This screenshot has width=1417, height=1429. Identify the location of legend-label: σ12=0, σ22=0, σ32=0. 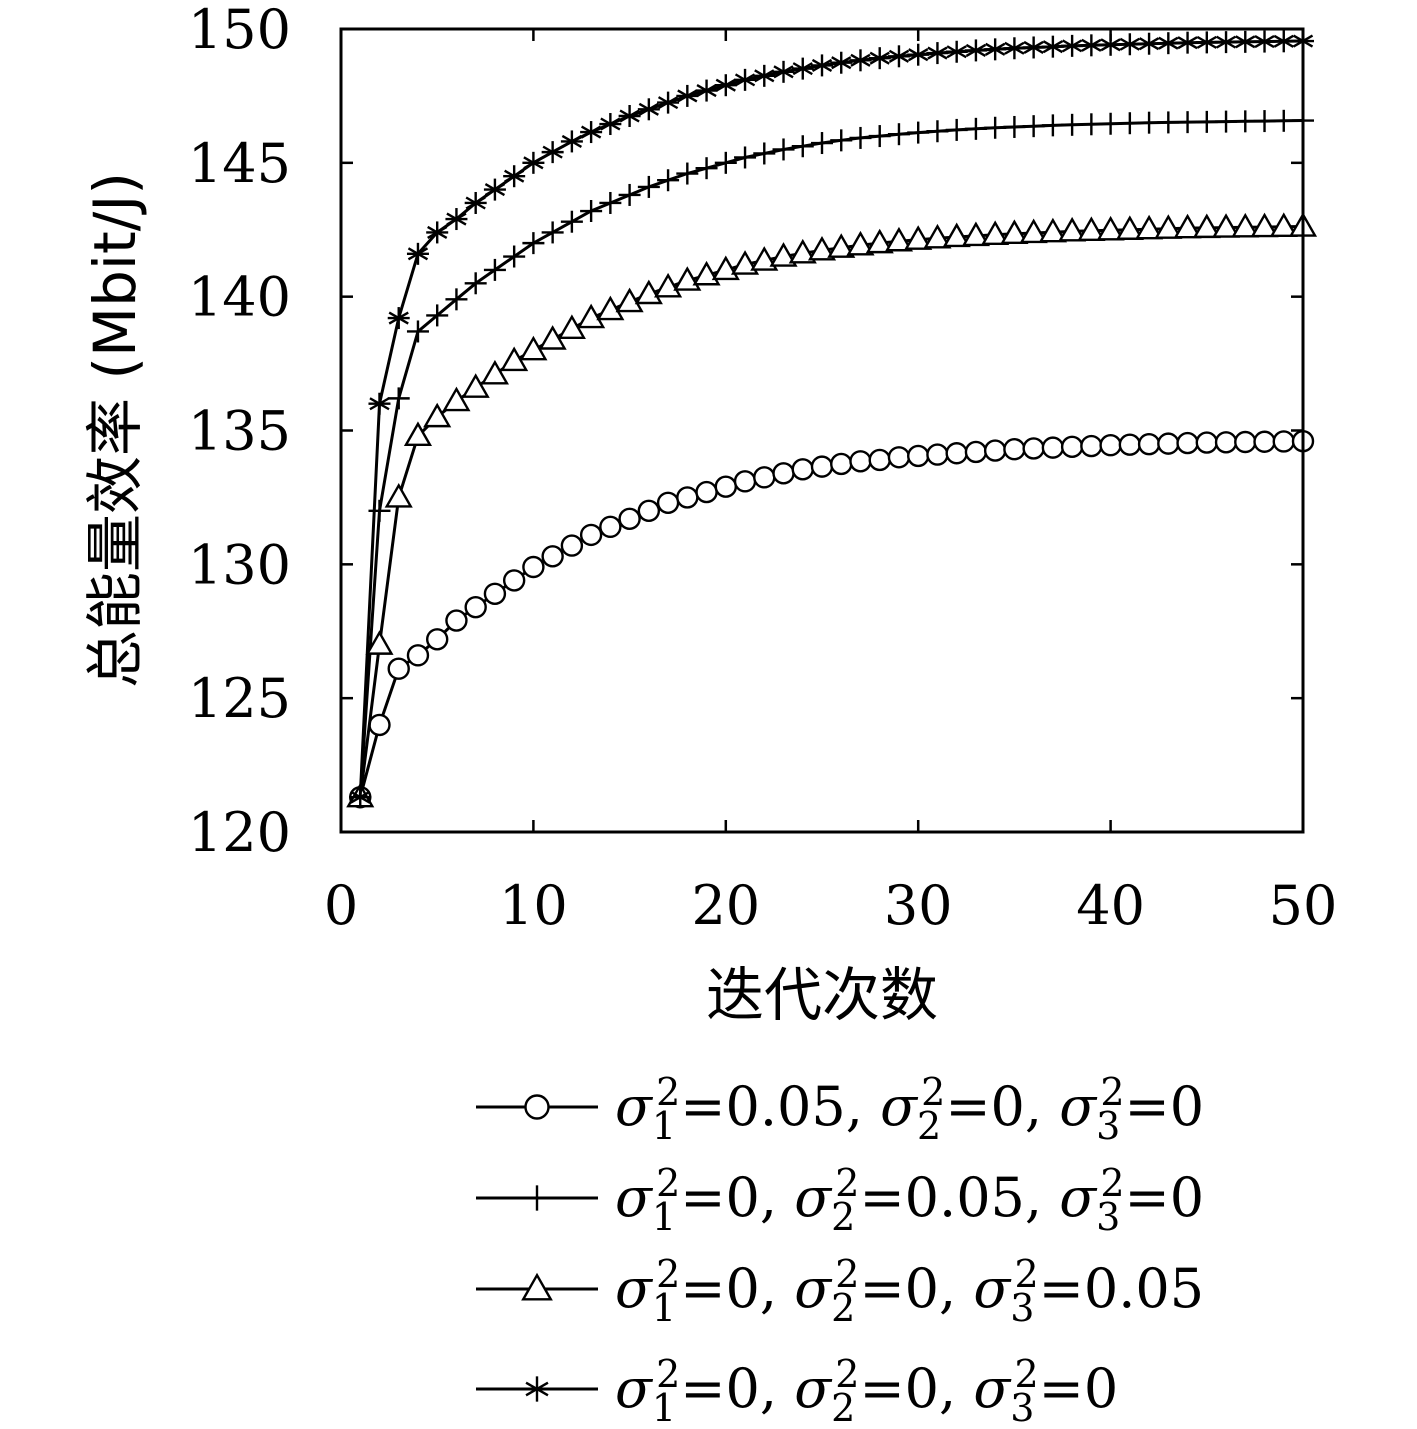
(866, 1390).